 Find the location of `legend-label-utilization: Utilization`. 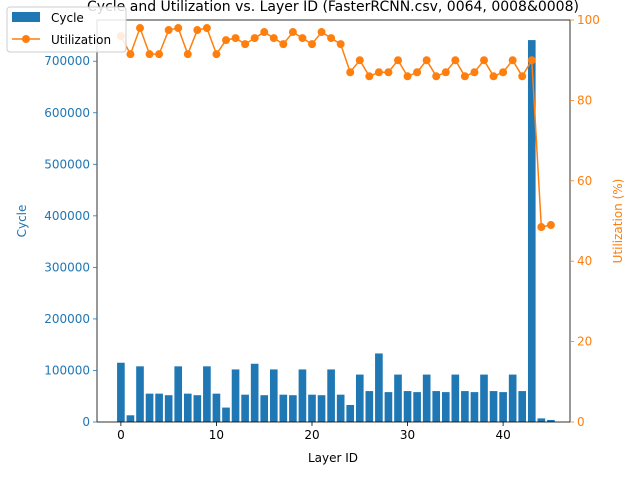

legend-label-utilization: Utilization is located at coordinates (81, 40).